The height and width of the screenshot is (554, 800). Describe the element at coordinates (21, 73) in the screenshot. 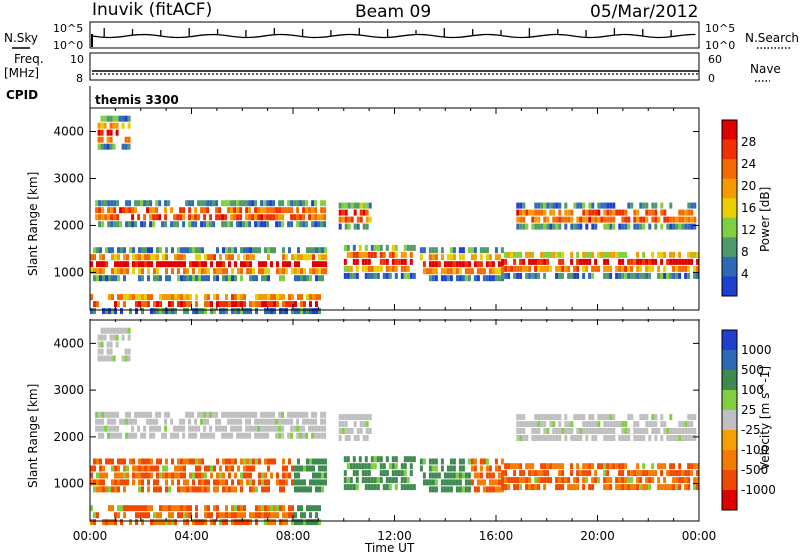

I see `freq-label-line2: [MHz]` at that location.